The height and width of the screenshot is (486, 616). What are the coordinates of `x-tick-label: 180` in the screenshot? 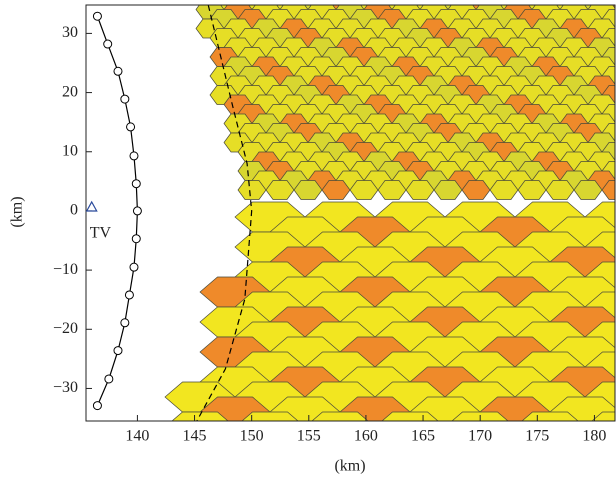 It's located at (594, 436).